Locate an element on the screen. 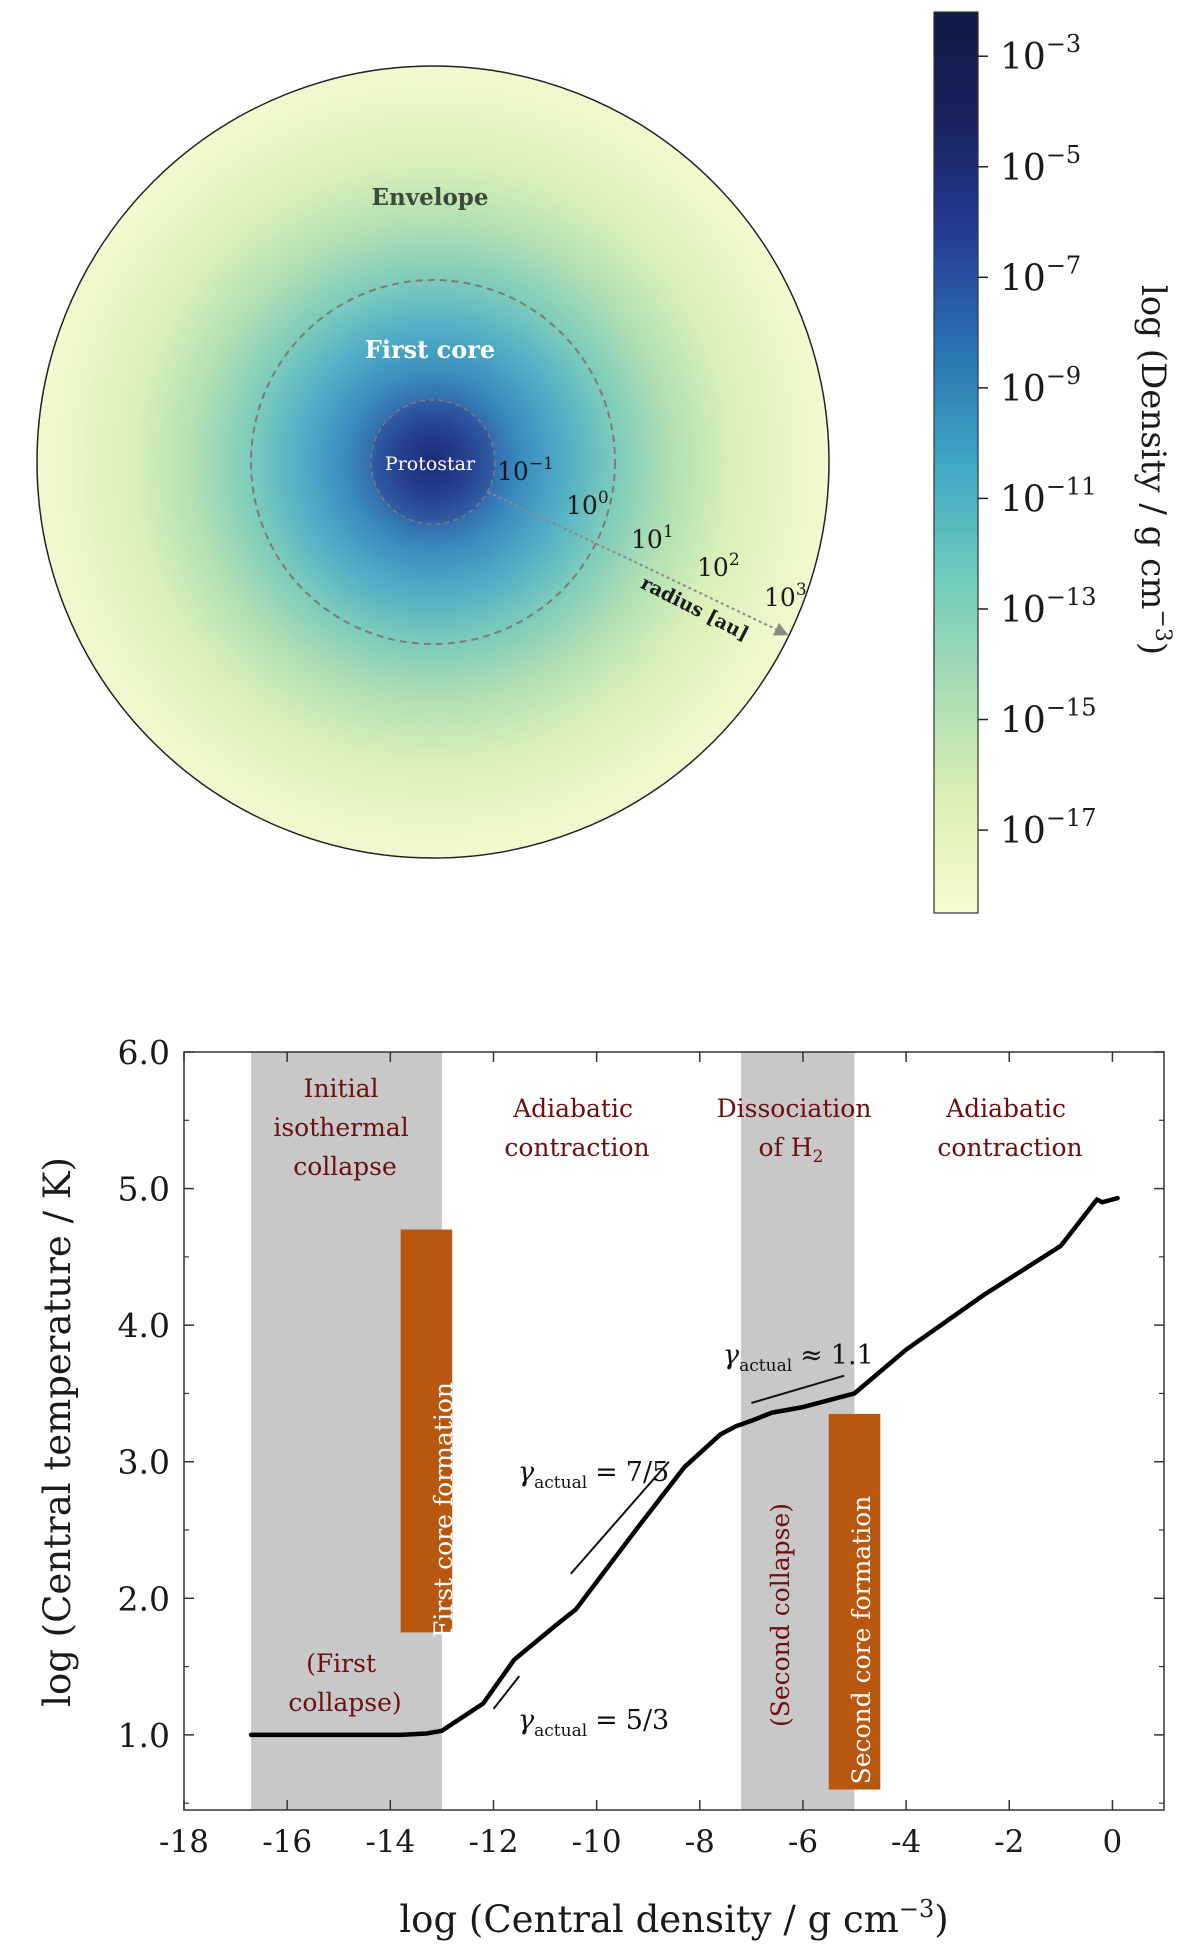 This screenshot has height=1946, width=1200. y-tick-label: 5.0 is located at coordinates (144, 1189).